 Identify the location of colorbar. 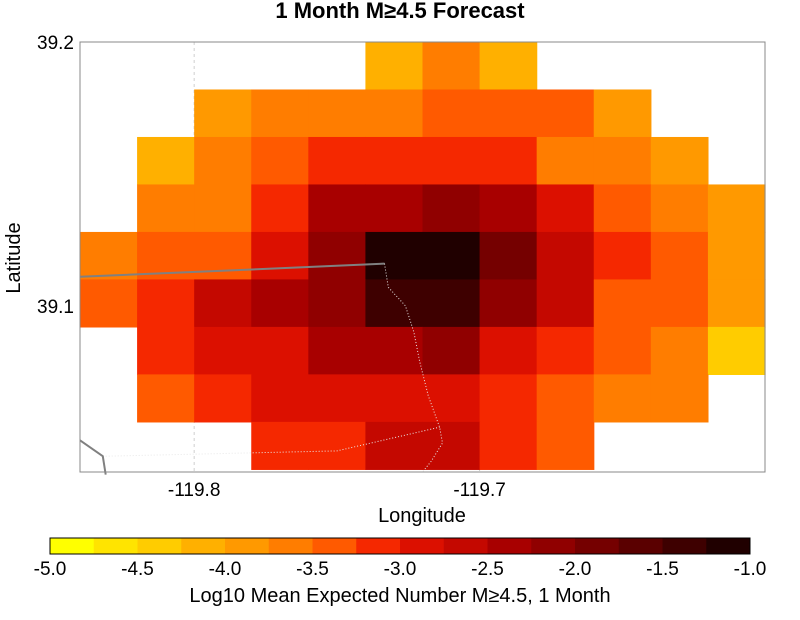
(400, 546).